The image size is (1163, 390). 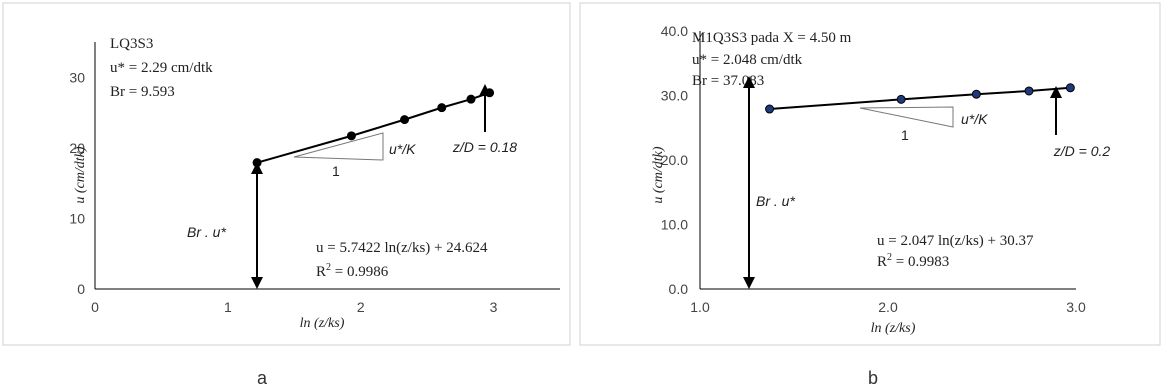 I want to click on slope-triangle-b, so click(x=906, y=117).